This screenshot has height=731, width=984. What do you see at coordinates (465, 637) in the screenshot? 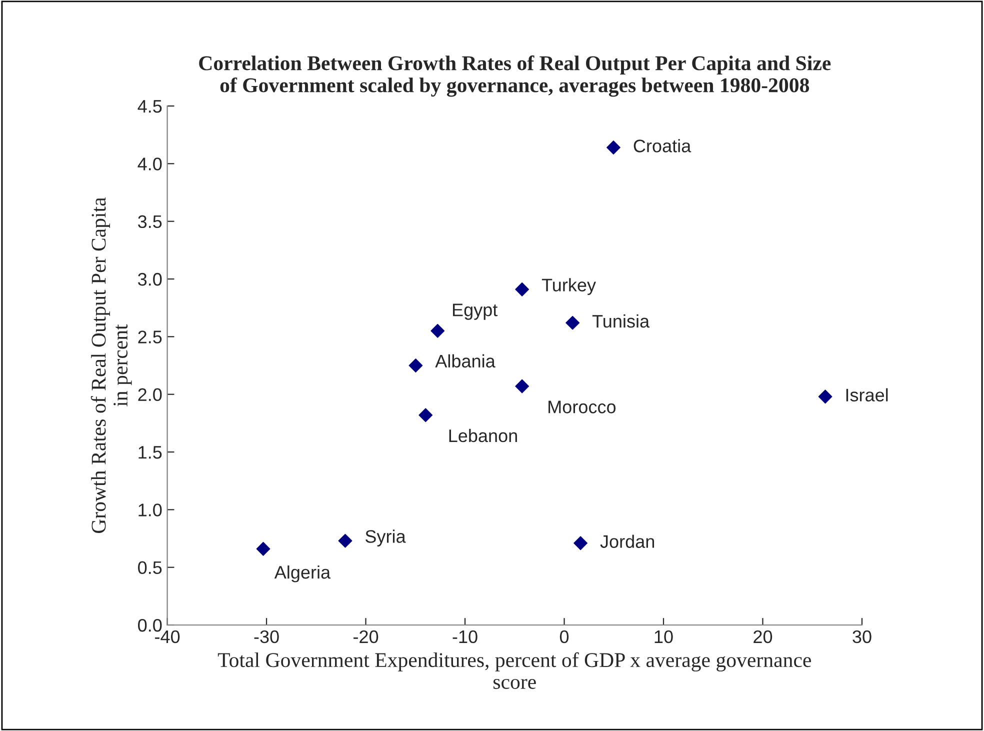
I see `x-tick-label: -10` at bounding box center [465, 637].